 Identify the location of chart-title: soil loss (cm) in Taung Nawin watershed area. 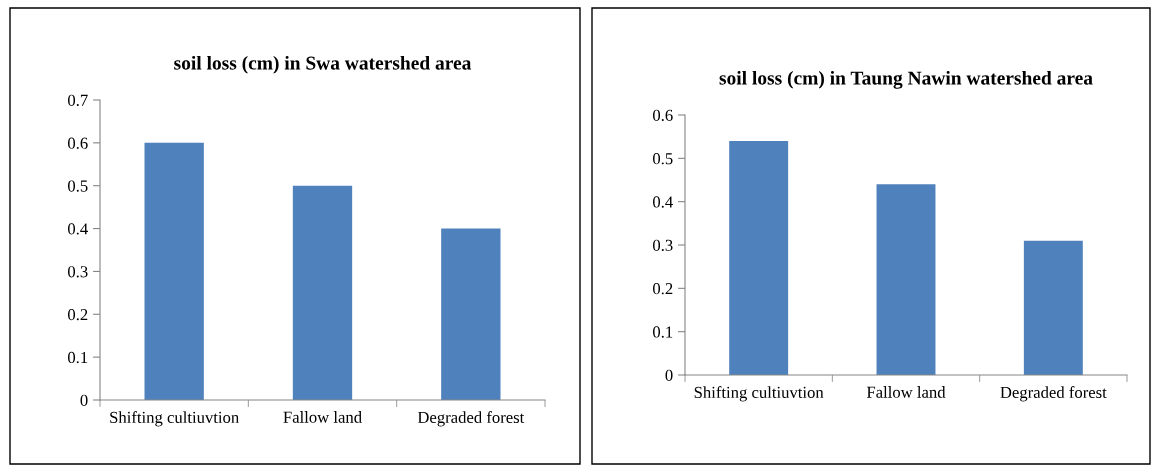
(906, 79).